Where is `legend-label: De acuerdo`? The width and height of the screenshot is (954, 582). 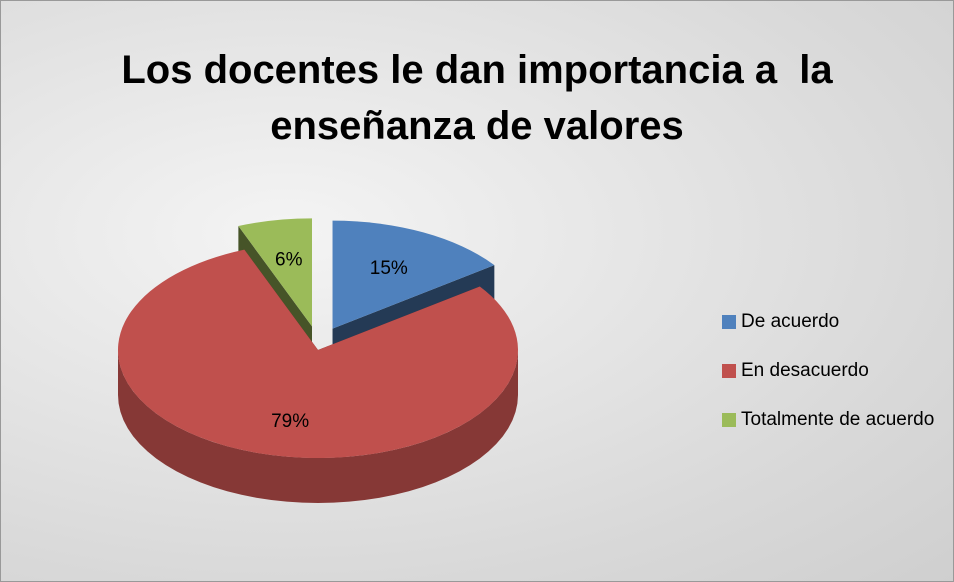 legend-label: De acuerdo is located at coordinates (790, 321).